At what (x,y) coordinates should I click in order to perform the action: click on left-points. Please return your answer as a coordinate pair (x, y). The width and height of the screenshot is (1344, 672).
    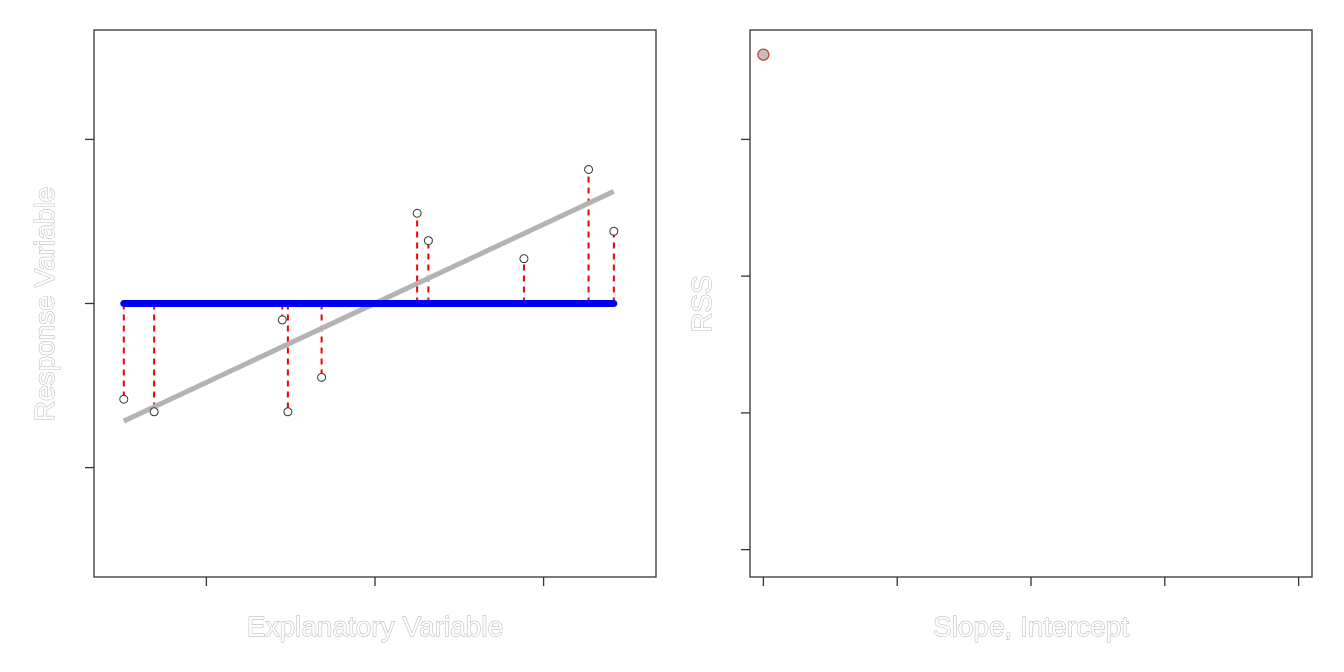
    Looking at the image, I should click on (369, 290).